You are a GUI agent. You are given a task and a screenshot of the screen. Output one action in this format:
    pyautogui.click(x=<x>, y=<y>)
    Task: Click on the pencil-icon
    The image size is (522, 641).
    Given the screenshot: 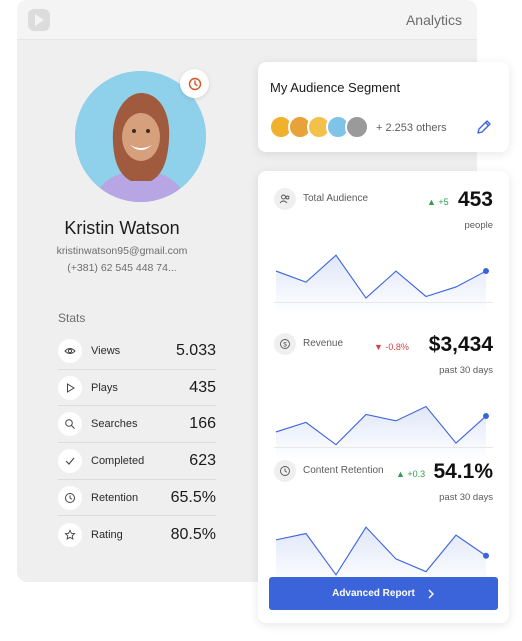 What is the action you would take?
    pyautogui.click(x=484, y=127)
    